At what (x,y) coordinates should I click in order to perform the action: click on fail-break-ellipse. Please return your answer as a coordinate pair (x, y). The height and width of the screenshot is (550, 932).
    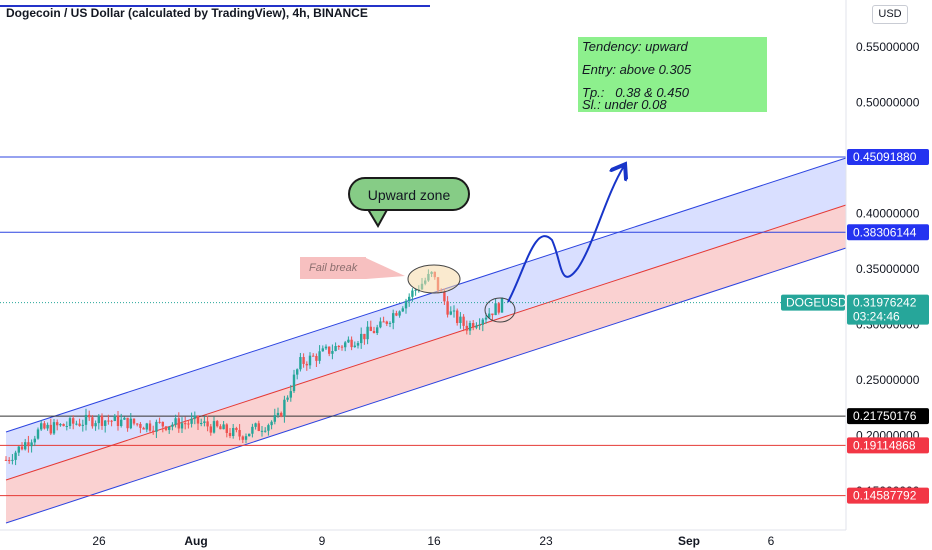
    Looking at the image, I should click on (434, 279).